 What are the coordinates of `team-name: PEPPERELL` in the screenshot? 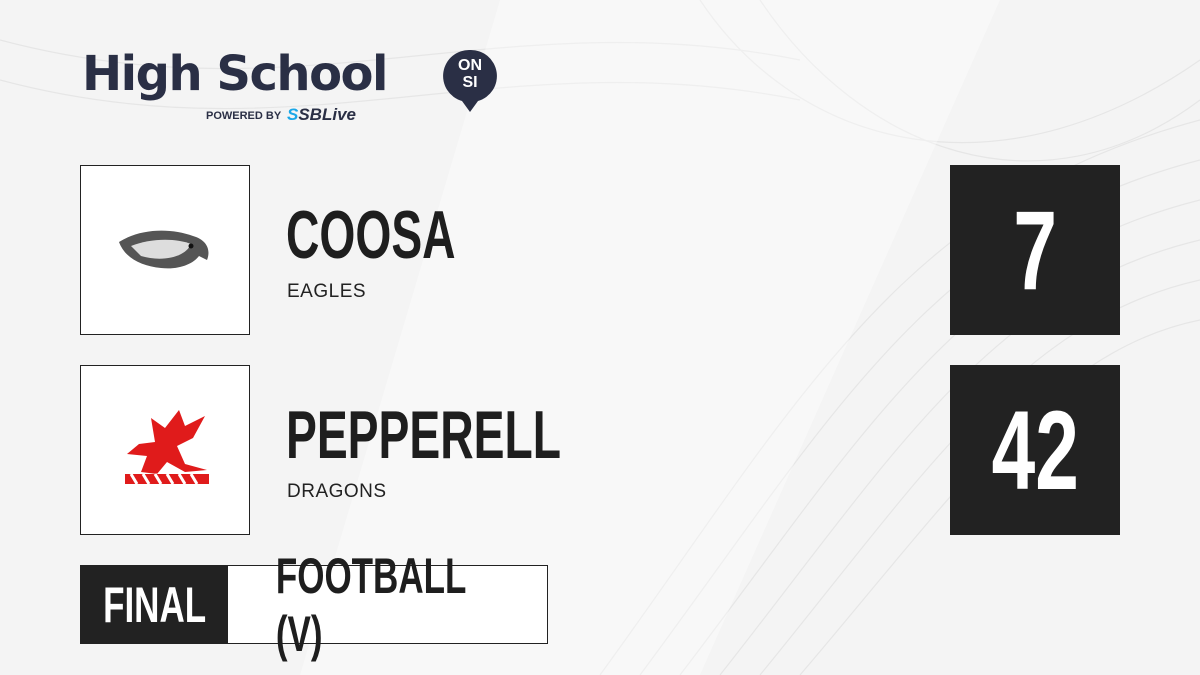 It's located at (423, 435).